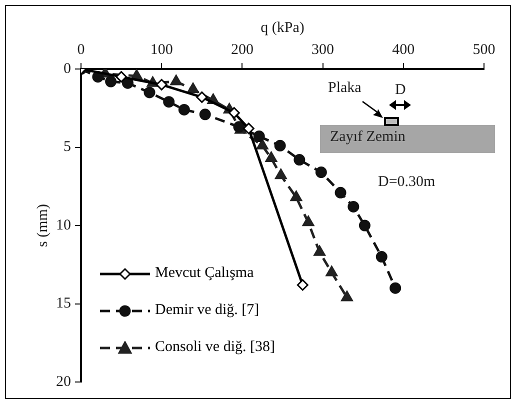 This screenshot has width=520, height=407. I want to click on annotation: Plaka, so click(345, 88).